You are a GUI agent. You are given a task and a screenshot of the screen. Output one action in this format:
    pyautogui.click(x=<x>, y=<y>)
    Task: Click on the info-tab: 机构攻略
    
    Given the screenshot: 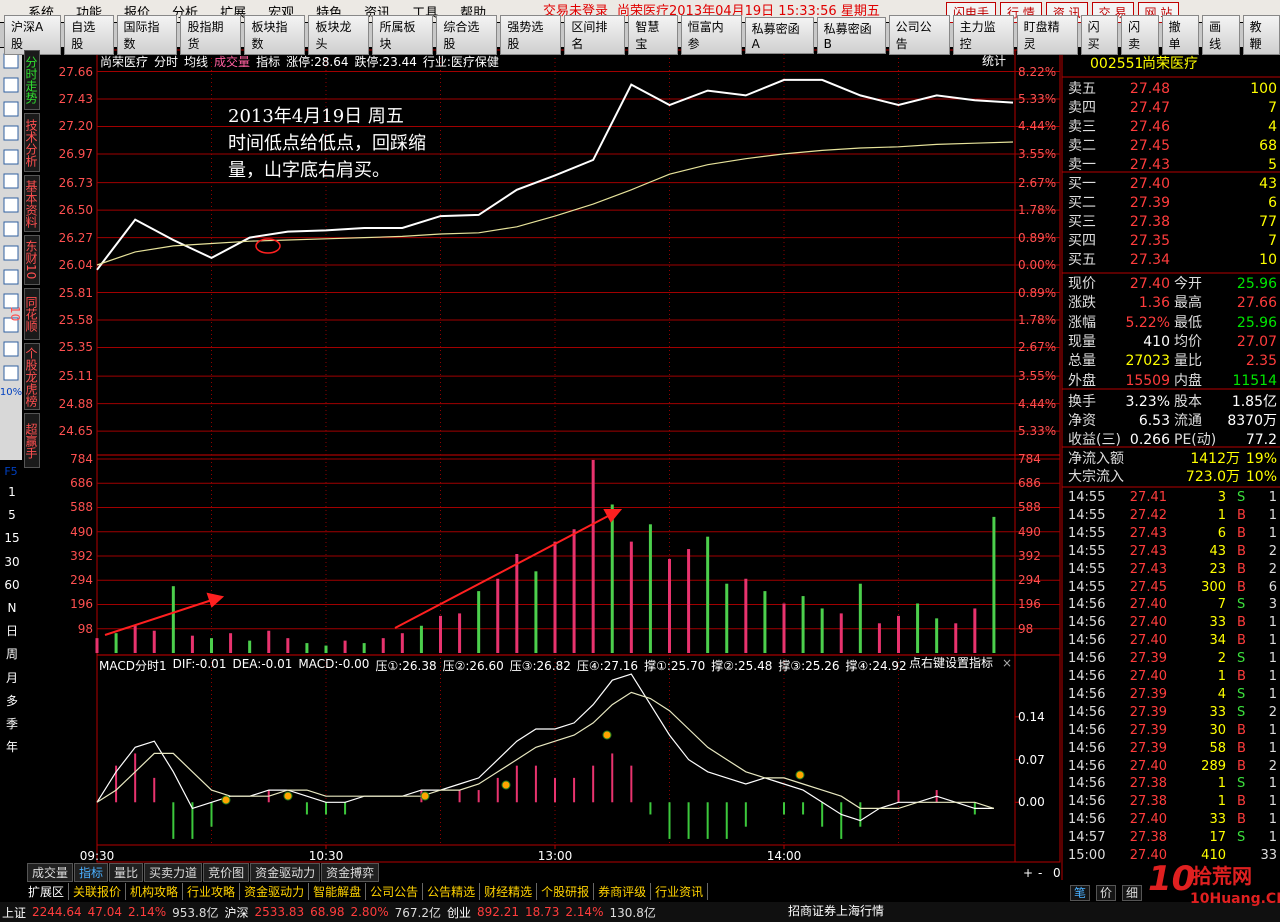 What is the action you would take?
    pyautogui.click(x=155, y=891)
    